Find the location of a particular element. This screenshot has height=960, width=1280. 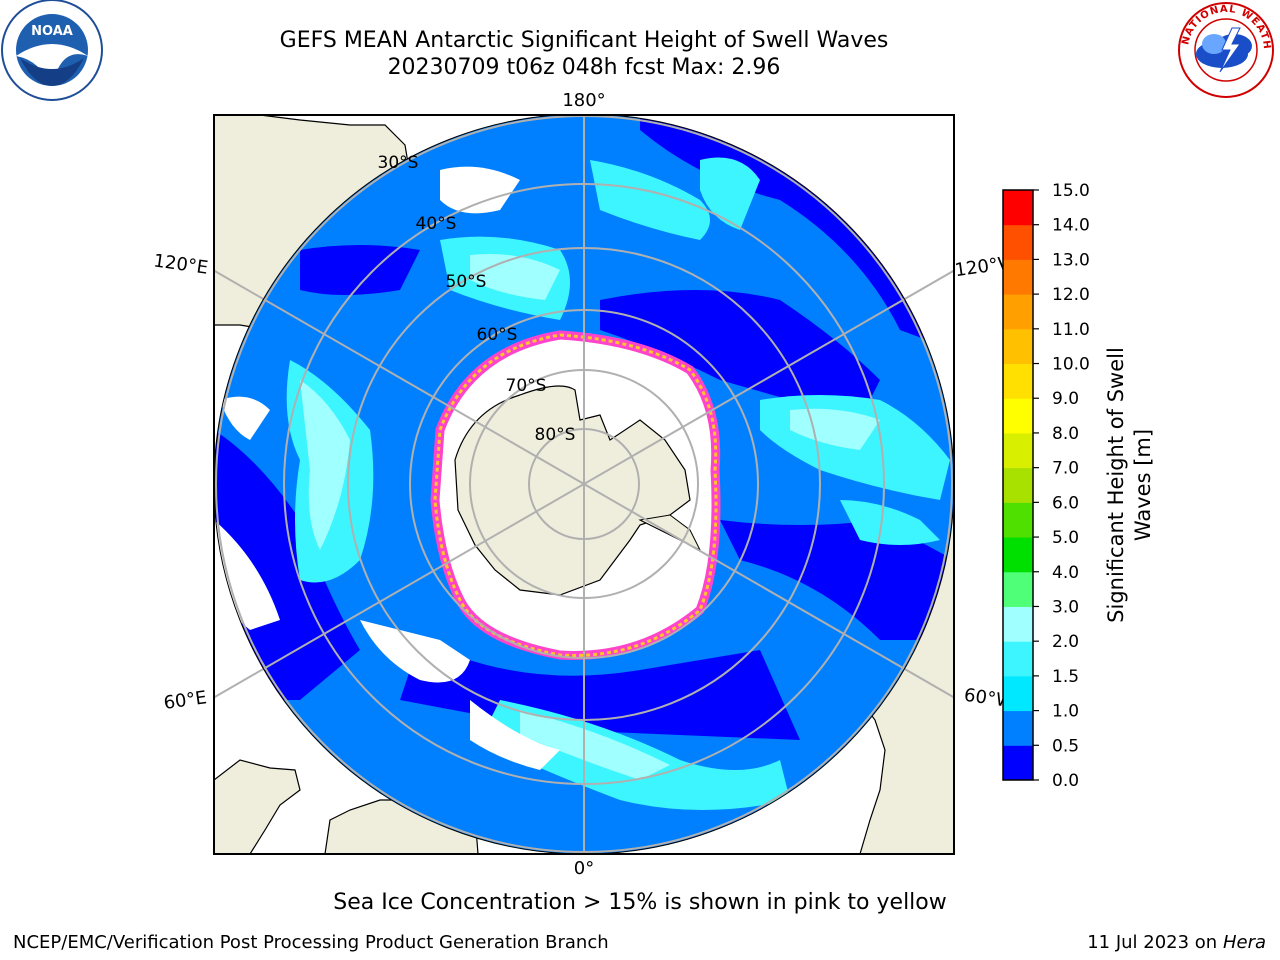

lat-label-70s: 70°S is located at coordinates (526, 386).